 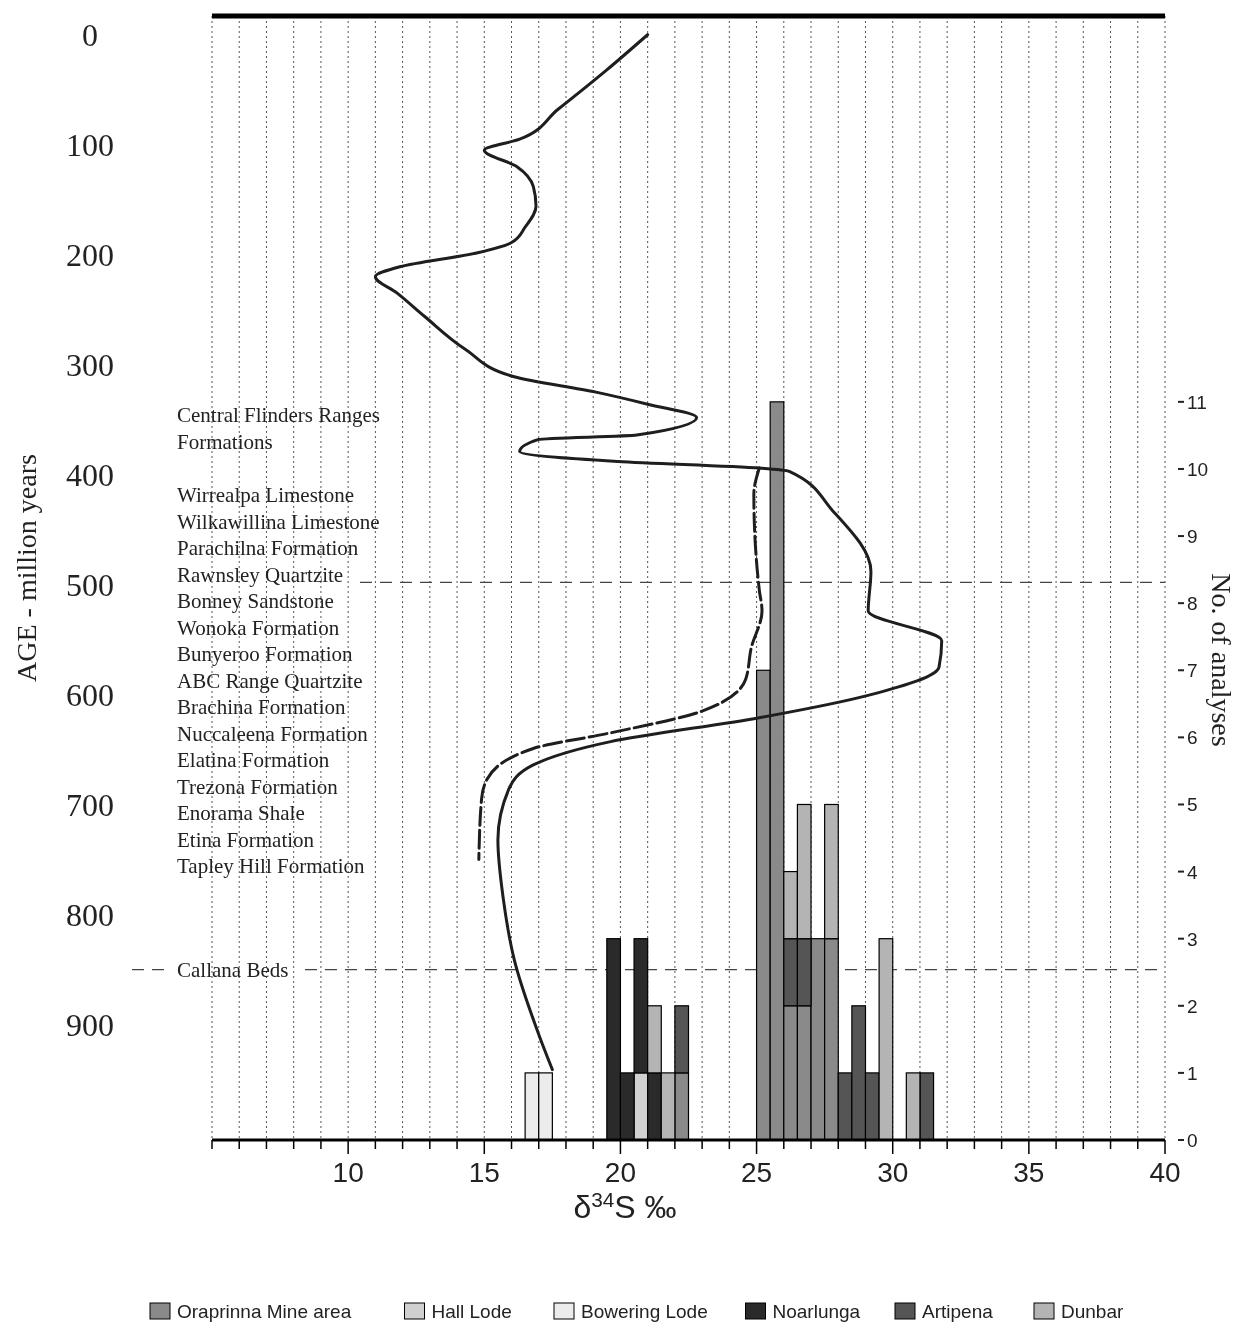 What do you see at coordinates (90, 34) in the screenshot?
I see `y-tick-label: 0` at bounding box center [90, 34].